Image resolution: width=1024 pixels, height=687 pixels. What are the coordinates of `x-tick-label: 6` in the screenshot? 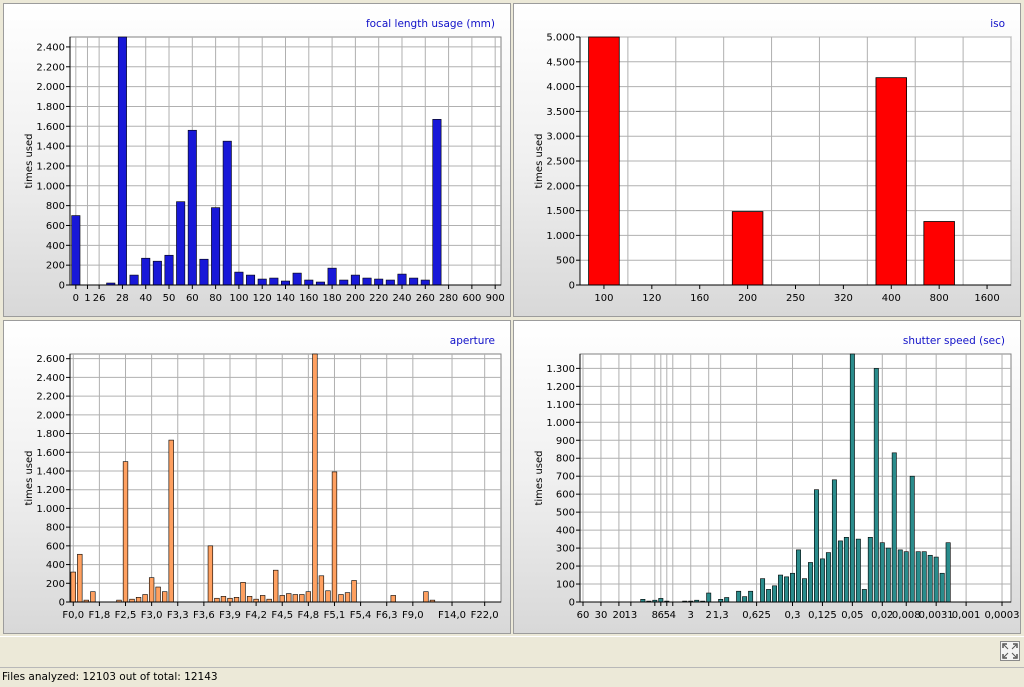 It's located at (661, 615).